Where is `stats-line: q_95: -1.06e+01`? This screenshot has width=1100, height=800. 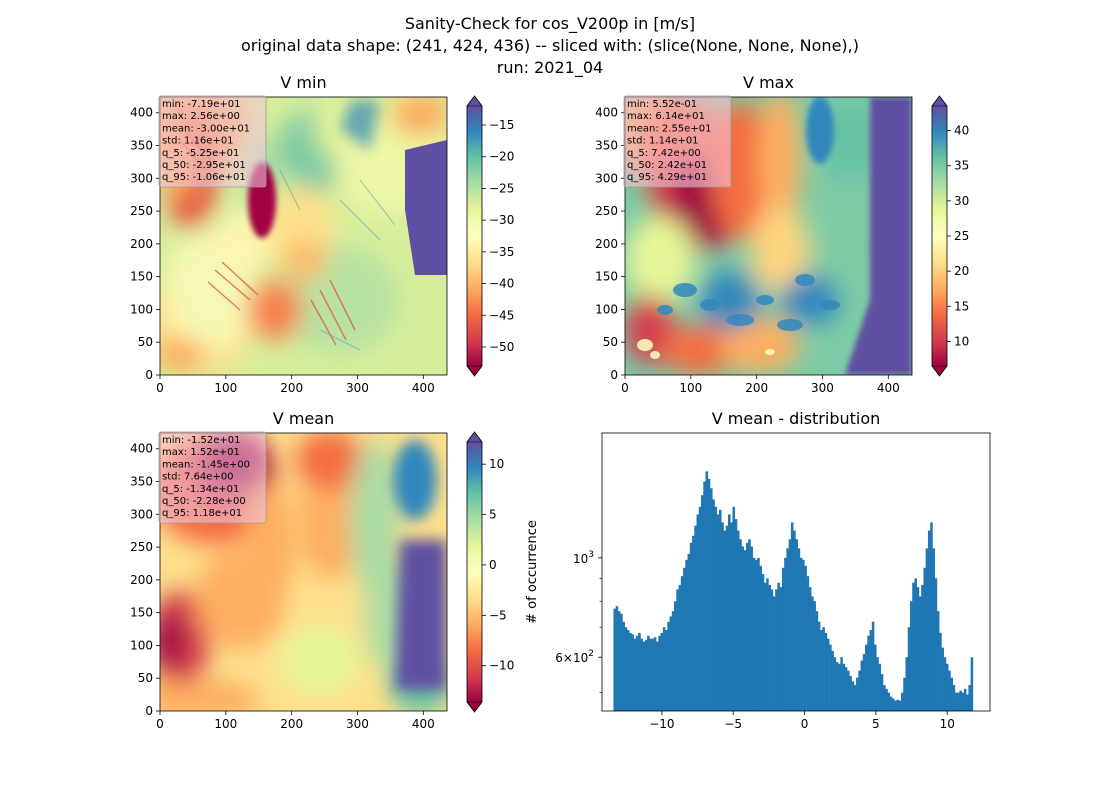
stats-line: q_95: -1.06e+01 is located at coordinates (204, 177).